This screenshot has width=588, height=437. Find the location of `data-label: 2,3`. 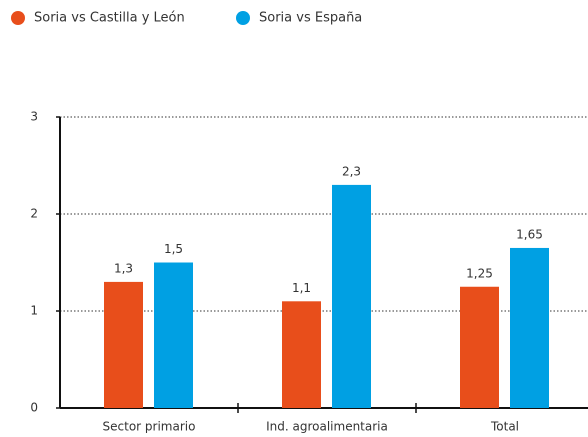

data-label: 2,3 is located at coordinates (351, 171).